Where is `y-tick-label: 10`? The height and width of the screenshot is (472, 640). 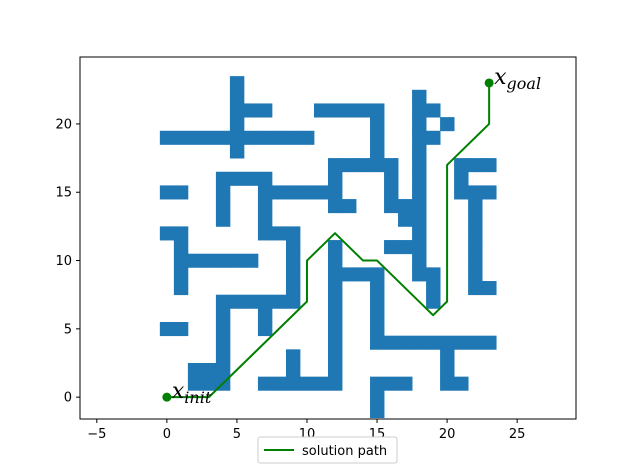
y-tick-label: 10 is located at coordinates (63, 261).